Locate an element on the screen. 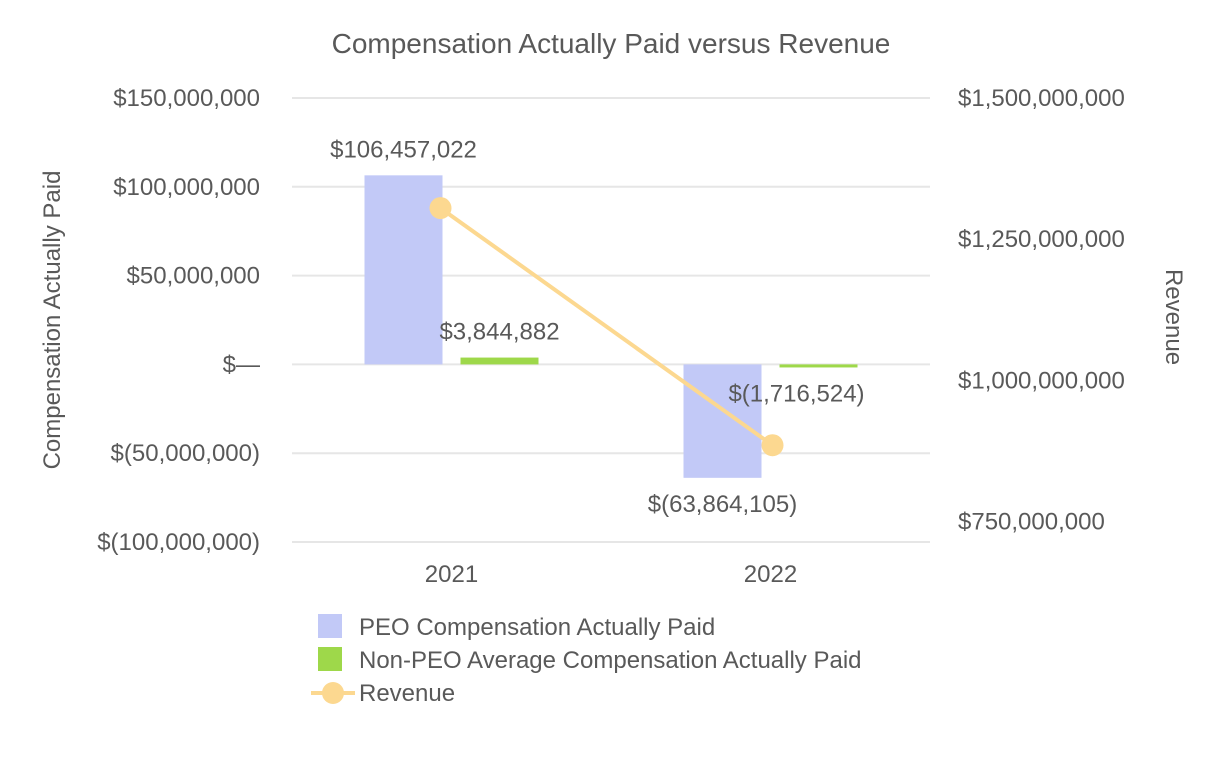 The height and width of the screenshot is (765, 1226). data-label: $106,457,022 is located at coordinates (403, 149).